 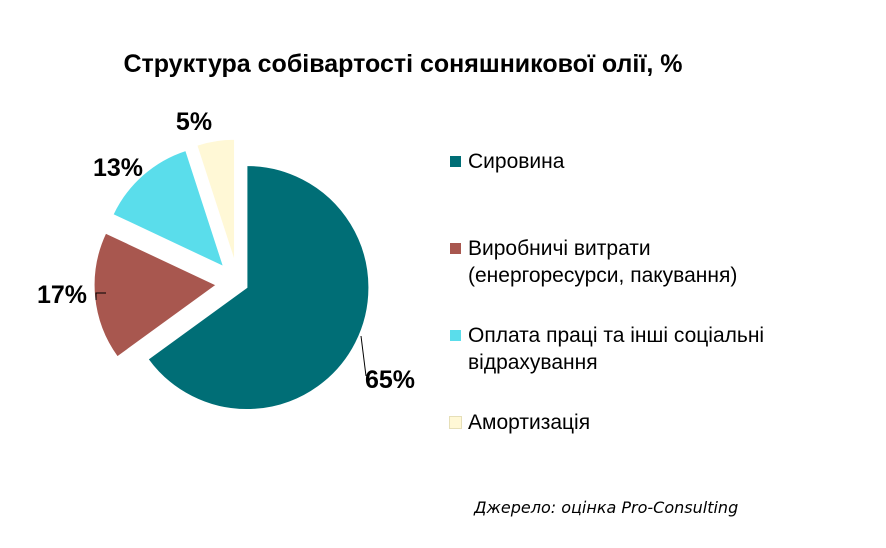 I want to click on data-label-production-costs: 17%, so click(x=62, y=295).